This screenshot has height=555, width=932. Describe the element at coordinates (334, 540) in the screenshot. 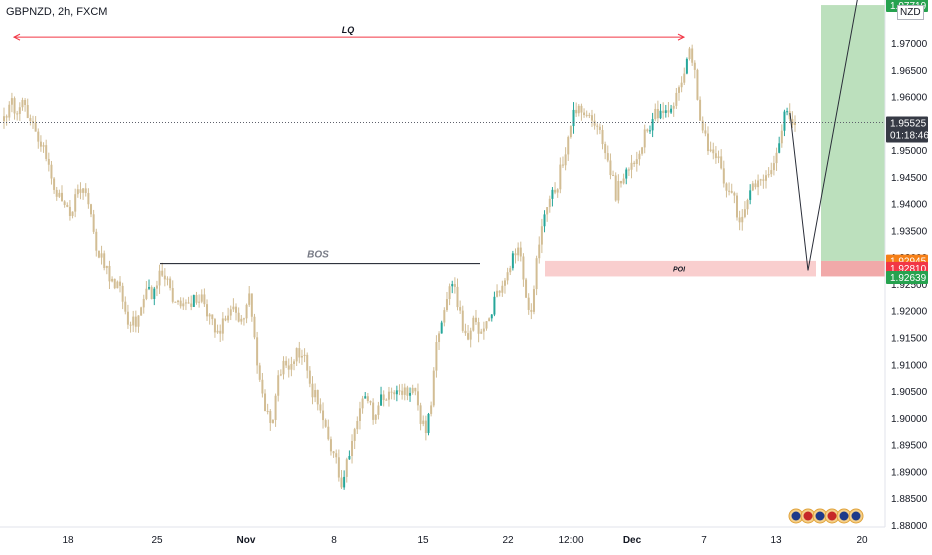

I see `x-tick-label: 8` at that location.